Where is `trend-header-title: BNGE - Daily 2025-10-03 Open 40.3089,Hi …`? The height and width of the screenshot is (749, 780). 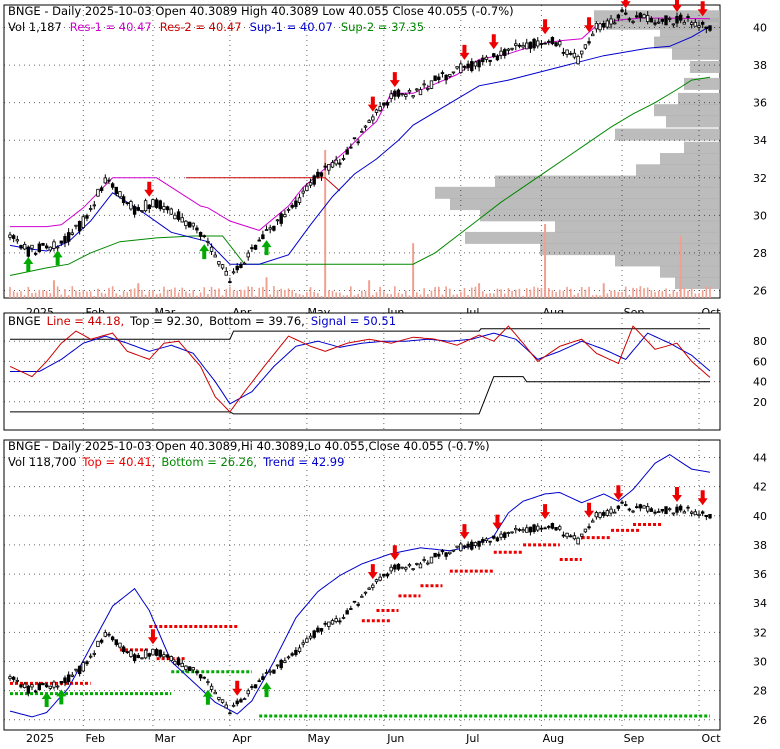
trend-header-title: BNGE - Daily 2025-10-03 Open 40.3089,Hi … is located at coordinates (249, 446).